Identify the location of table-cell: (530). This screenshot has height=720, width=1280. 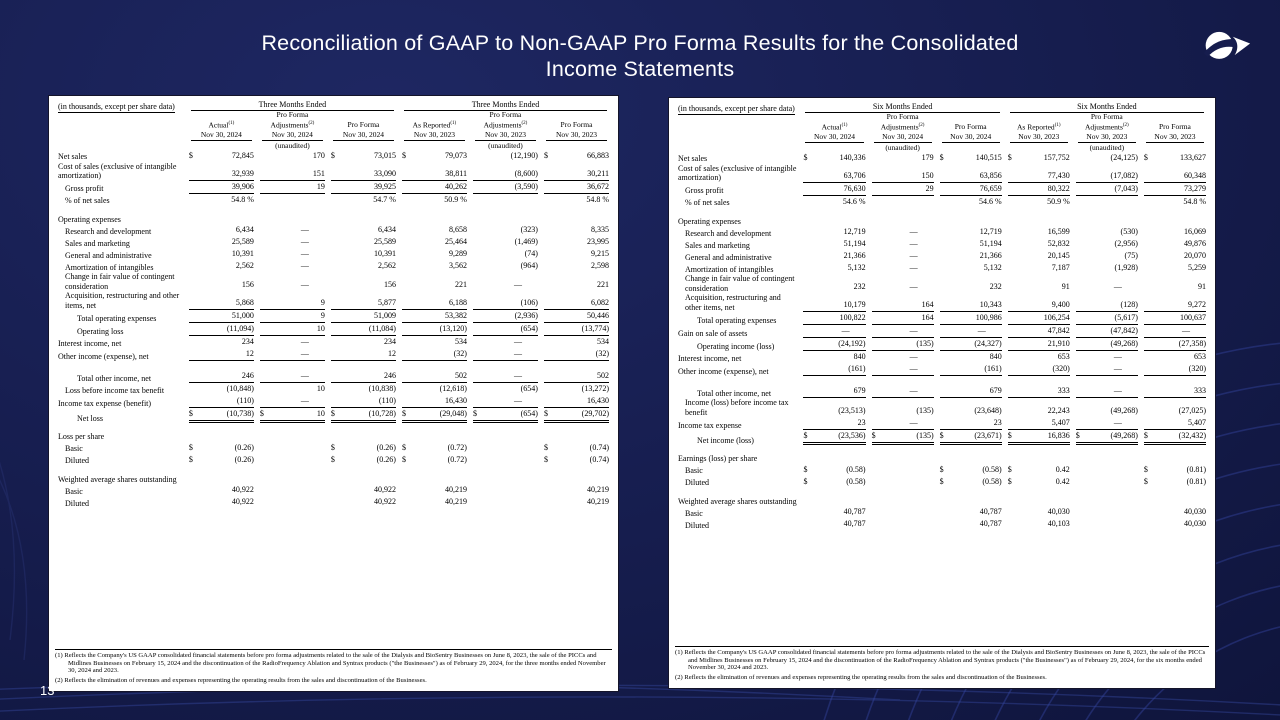
(1107, 232).